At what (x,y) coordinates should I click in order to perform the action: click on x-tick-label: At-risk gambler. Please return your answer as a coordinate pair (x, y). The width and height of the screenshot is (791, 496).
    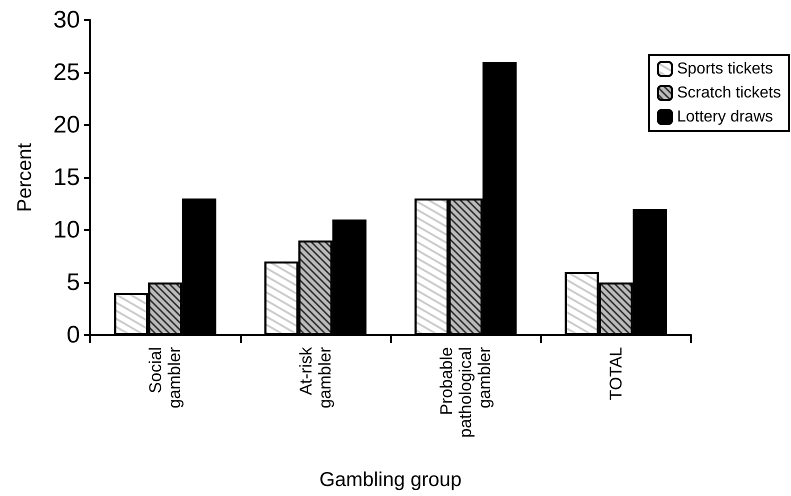
    Looking at the image, I should click on (315, 377).